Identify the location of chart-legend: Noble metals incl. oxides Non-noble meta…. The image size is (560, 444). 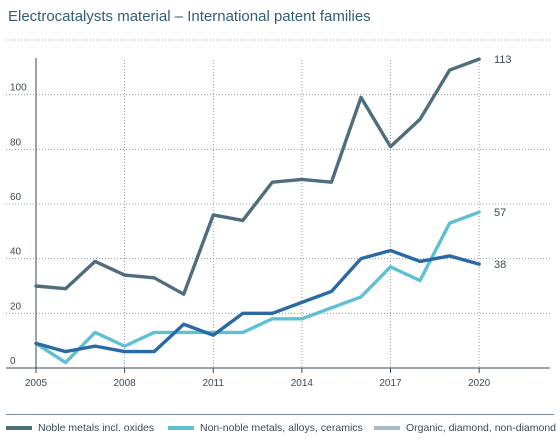
(280, 425).